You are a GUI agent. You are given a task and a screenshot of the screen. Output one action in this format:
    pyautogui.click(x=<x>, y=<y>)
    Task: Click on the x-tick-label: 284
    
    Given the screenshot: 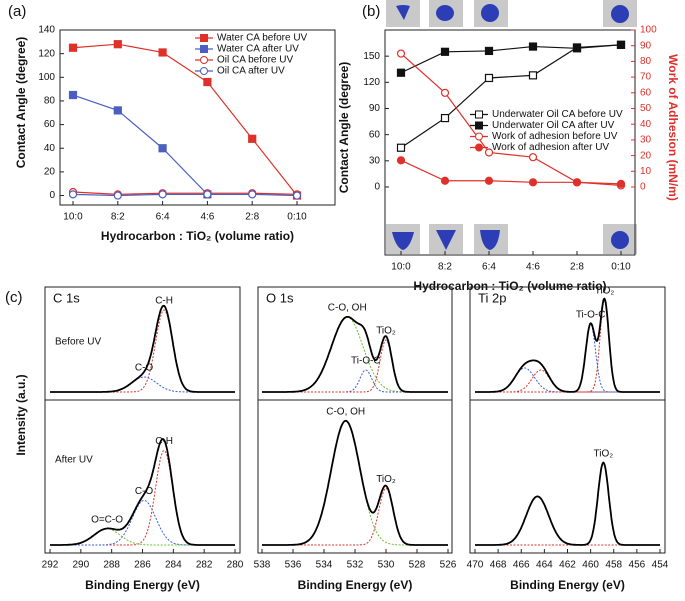 What is the action you would take?
    pyautogui.click(x=173, y=565)
    